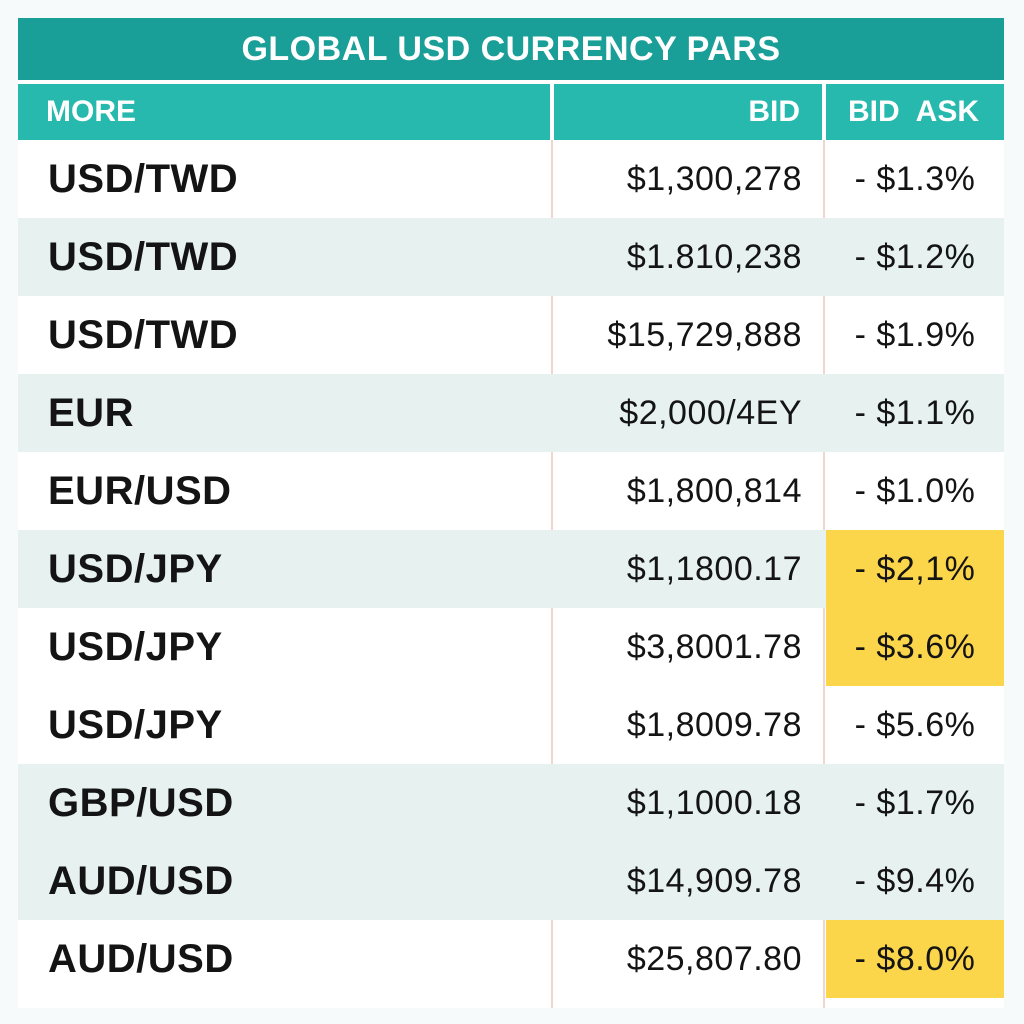 Image resolution: width=1024 pixels, height=1024 pixels. What do you see at coordinates (91, 412) in the screenshot?
I see `currency-pair-cell: EUR` at bounding box center [91, 412].